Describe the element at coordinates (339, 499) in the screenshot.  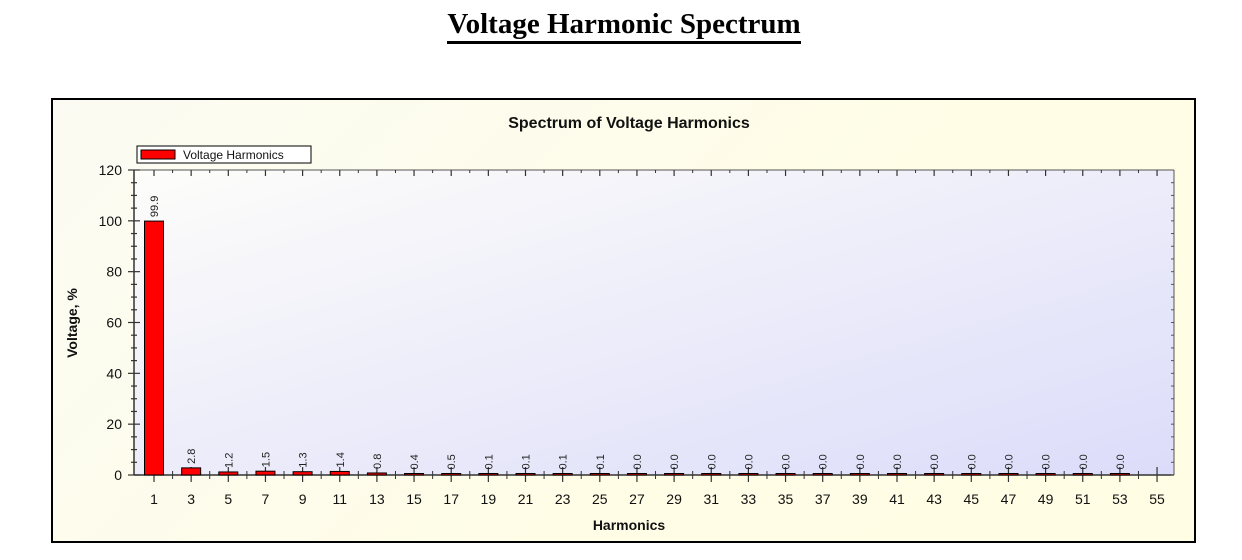
I see `x-tick-label: 11` at that location.